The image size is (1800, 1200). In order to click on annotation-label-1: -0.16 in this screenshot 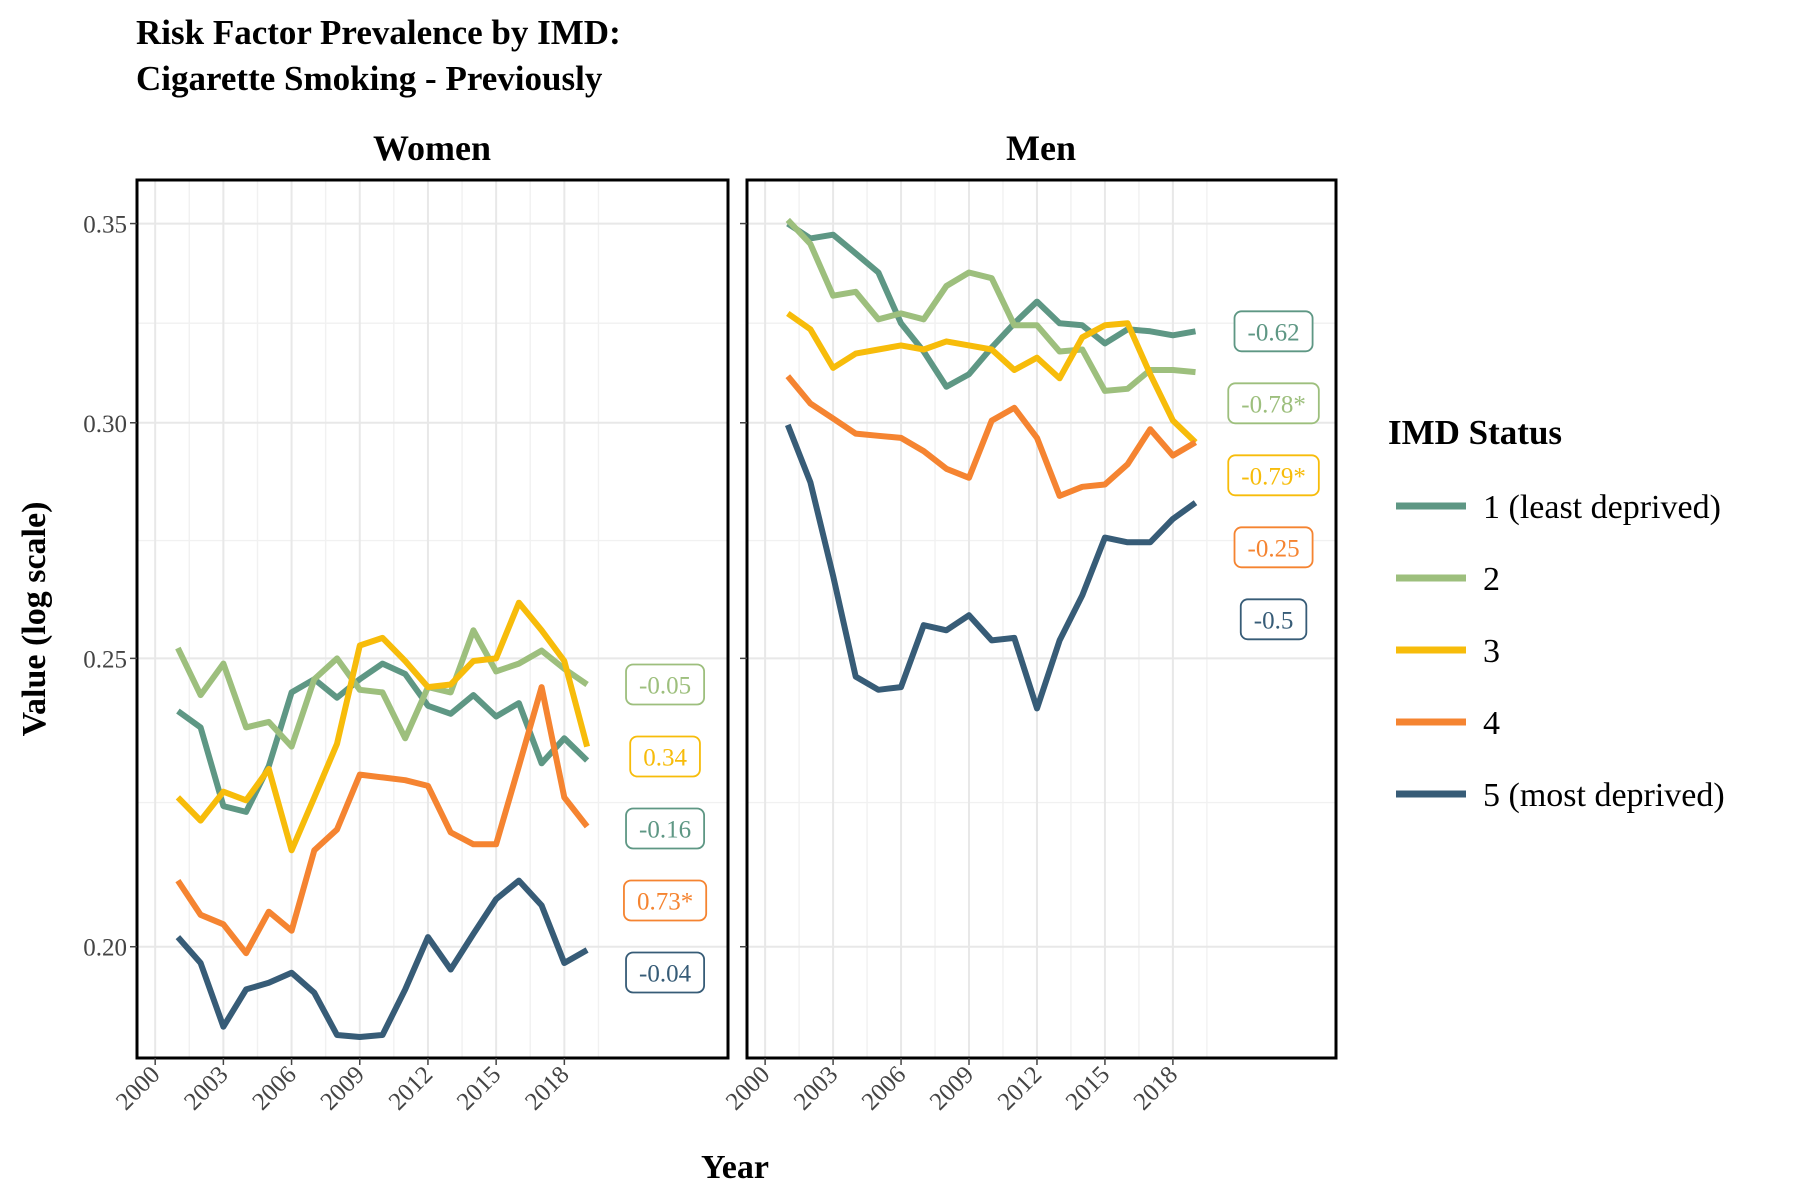, I will do `click(665, 828)`.